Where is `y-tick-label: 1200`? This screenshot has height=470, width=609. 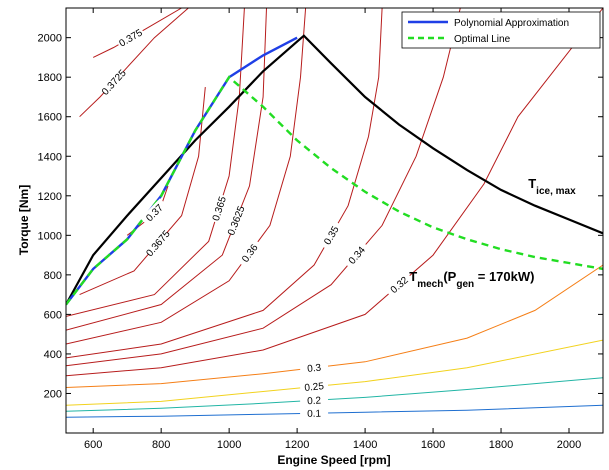
y-tick-label: 1200 is located at coordinates (50, 197).